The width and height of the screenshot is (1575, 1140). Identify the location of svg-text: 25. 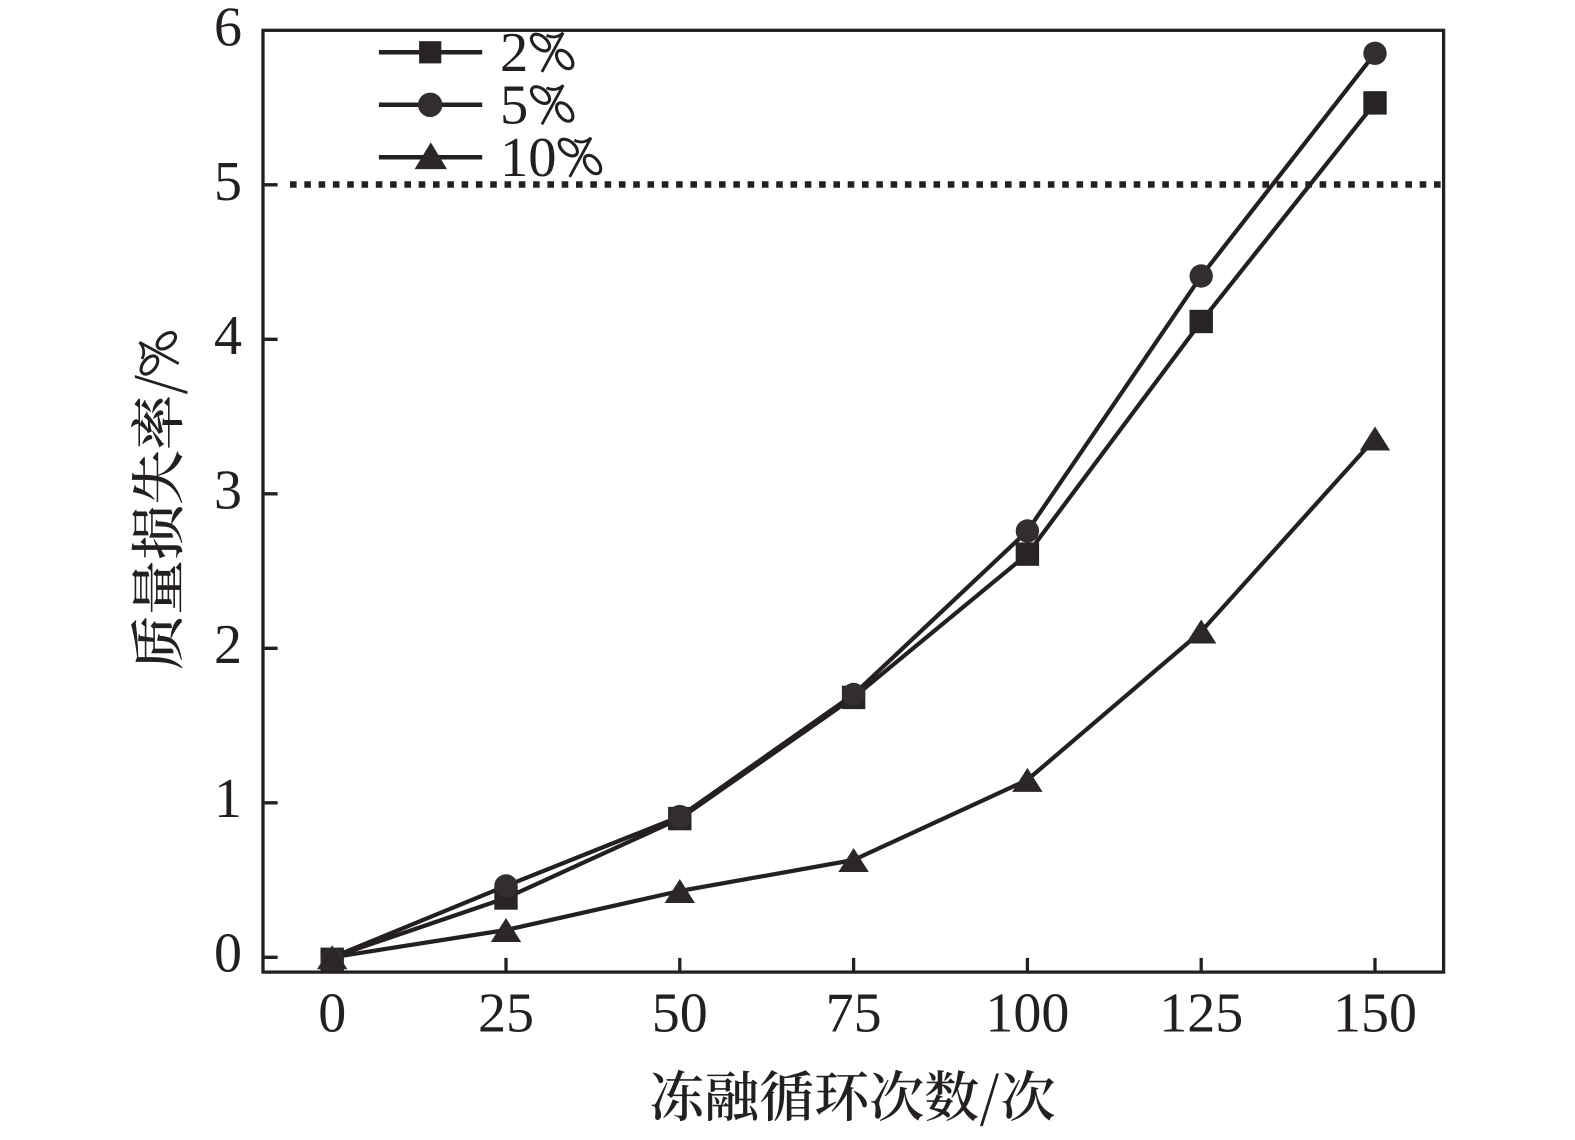
(506, 1014).